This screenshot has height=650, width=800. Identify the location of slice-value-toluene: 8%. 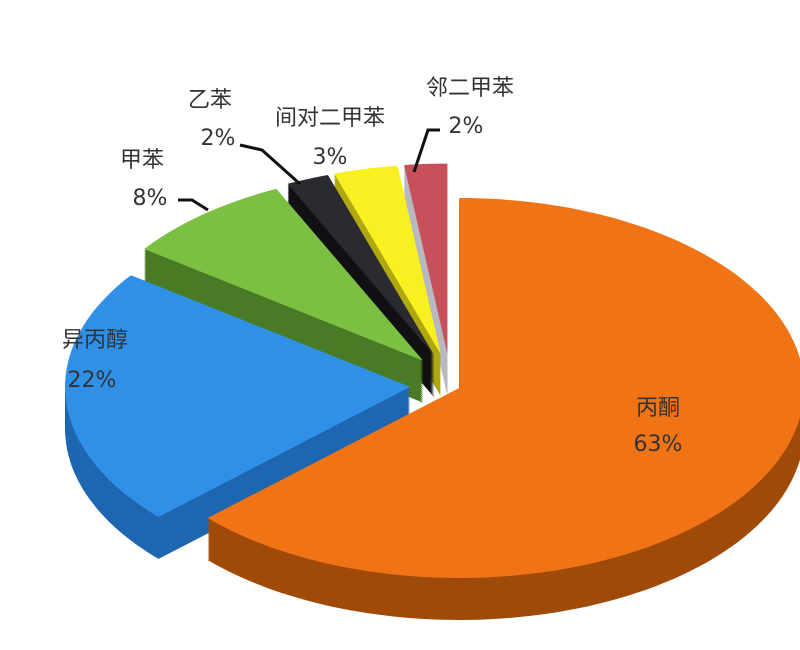
(150, 198).